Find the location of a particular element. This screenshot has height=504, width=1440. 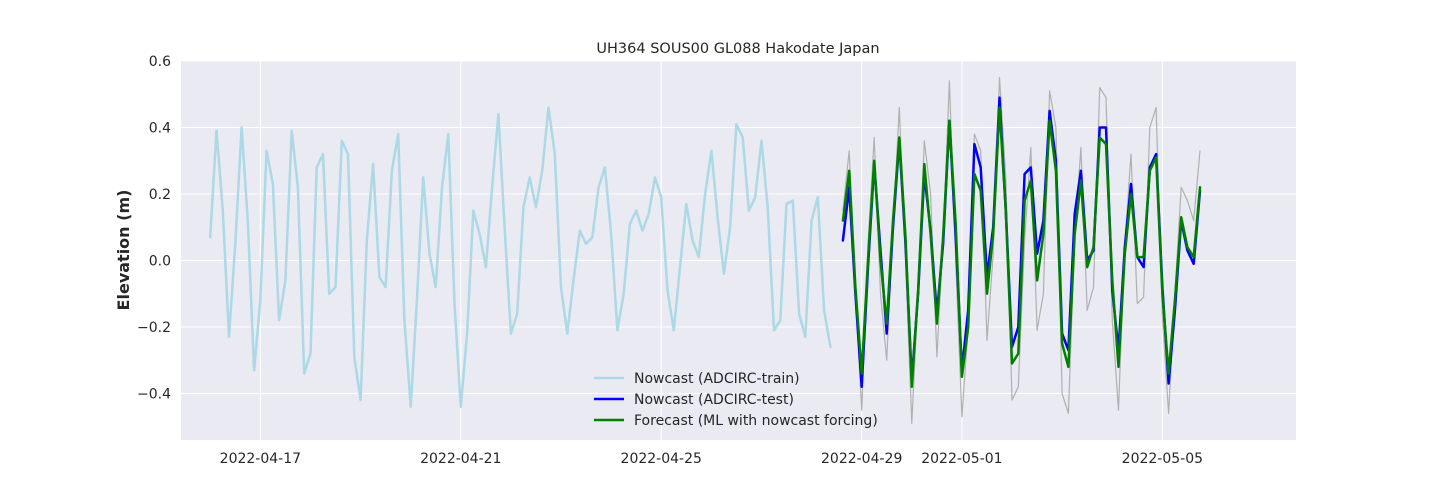

x-tick-label: 2022-05-05 is located at coordinates (1162, 459).